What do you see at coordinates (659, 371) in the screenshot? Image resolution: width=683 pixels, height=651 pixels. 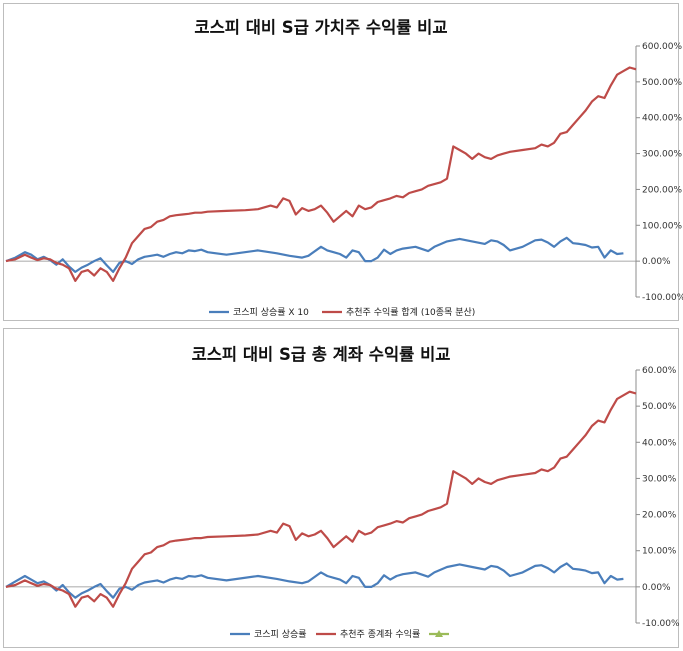 I see `y-tick-label: 60.00%` at bounding box center [659, 371].